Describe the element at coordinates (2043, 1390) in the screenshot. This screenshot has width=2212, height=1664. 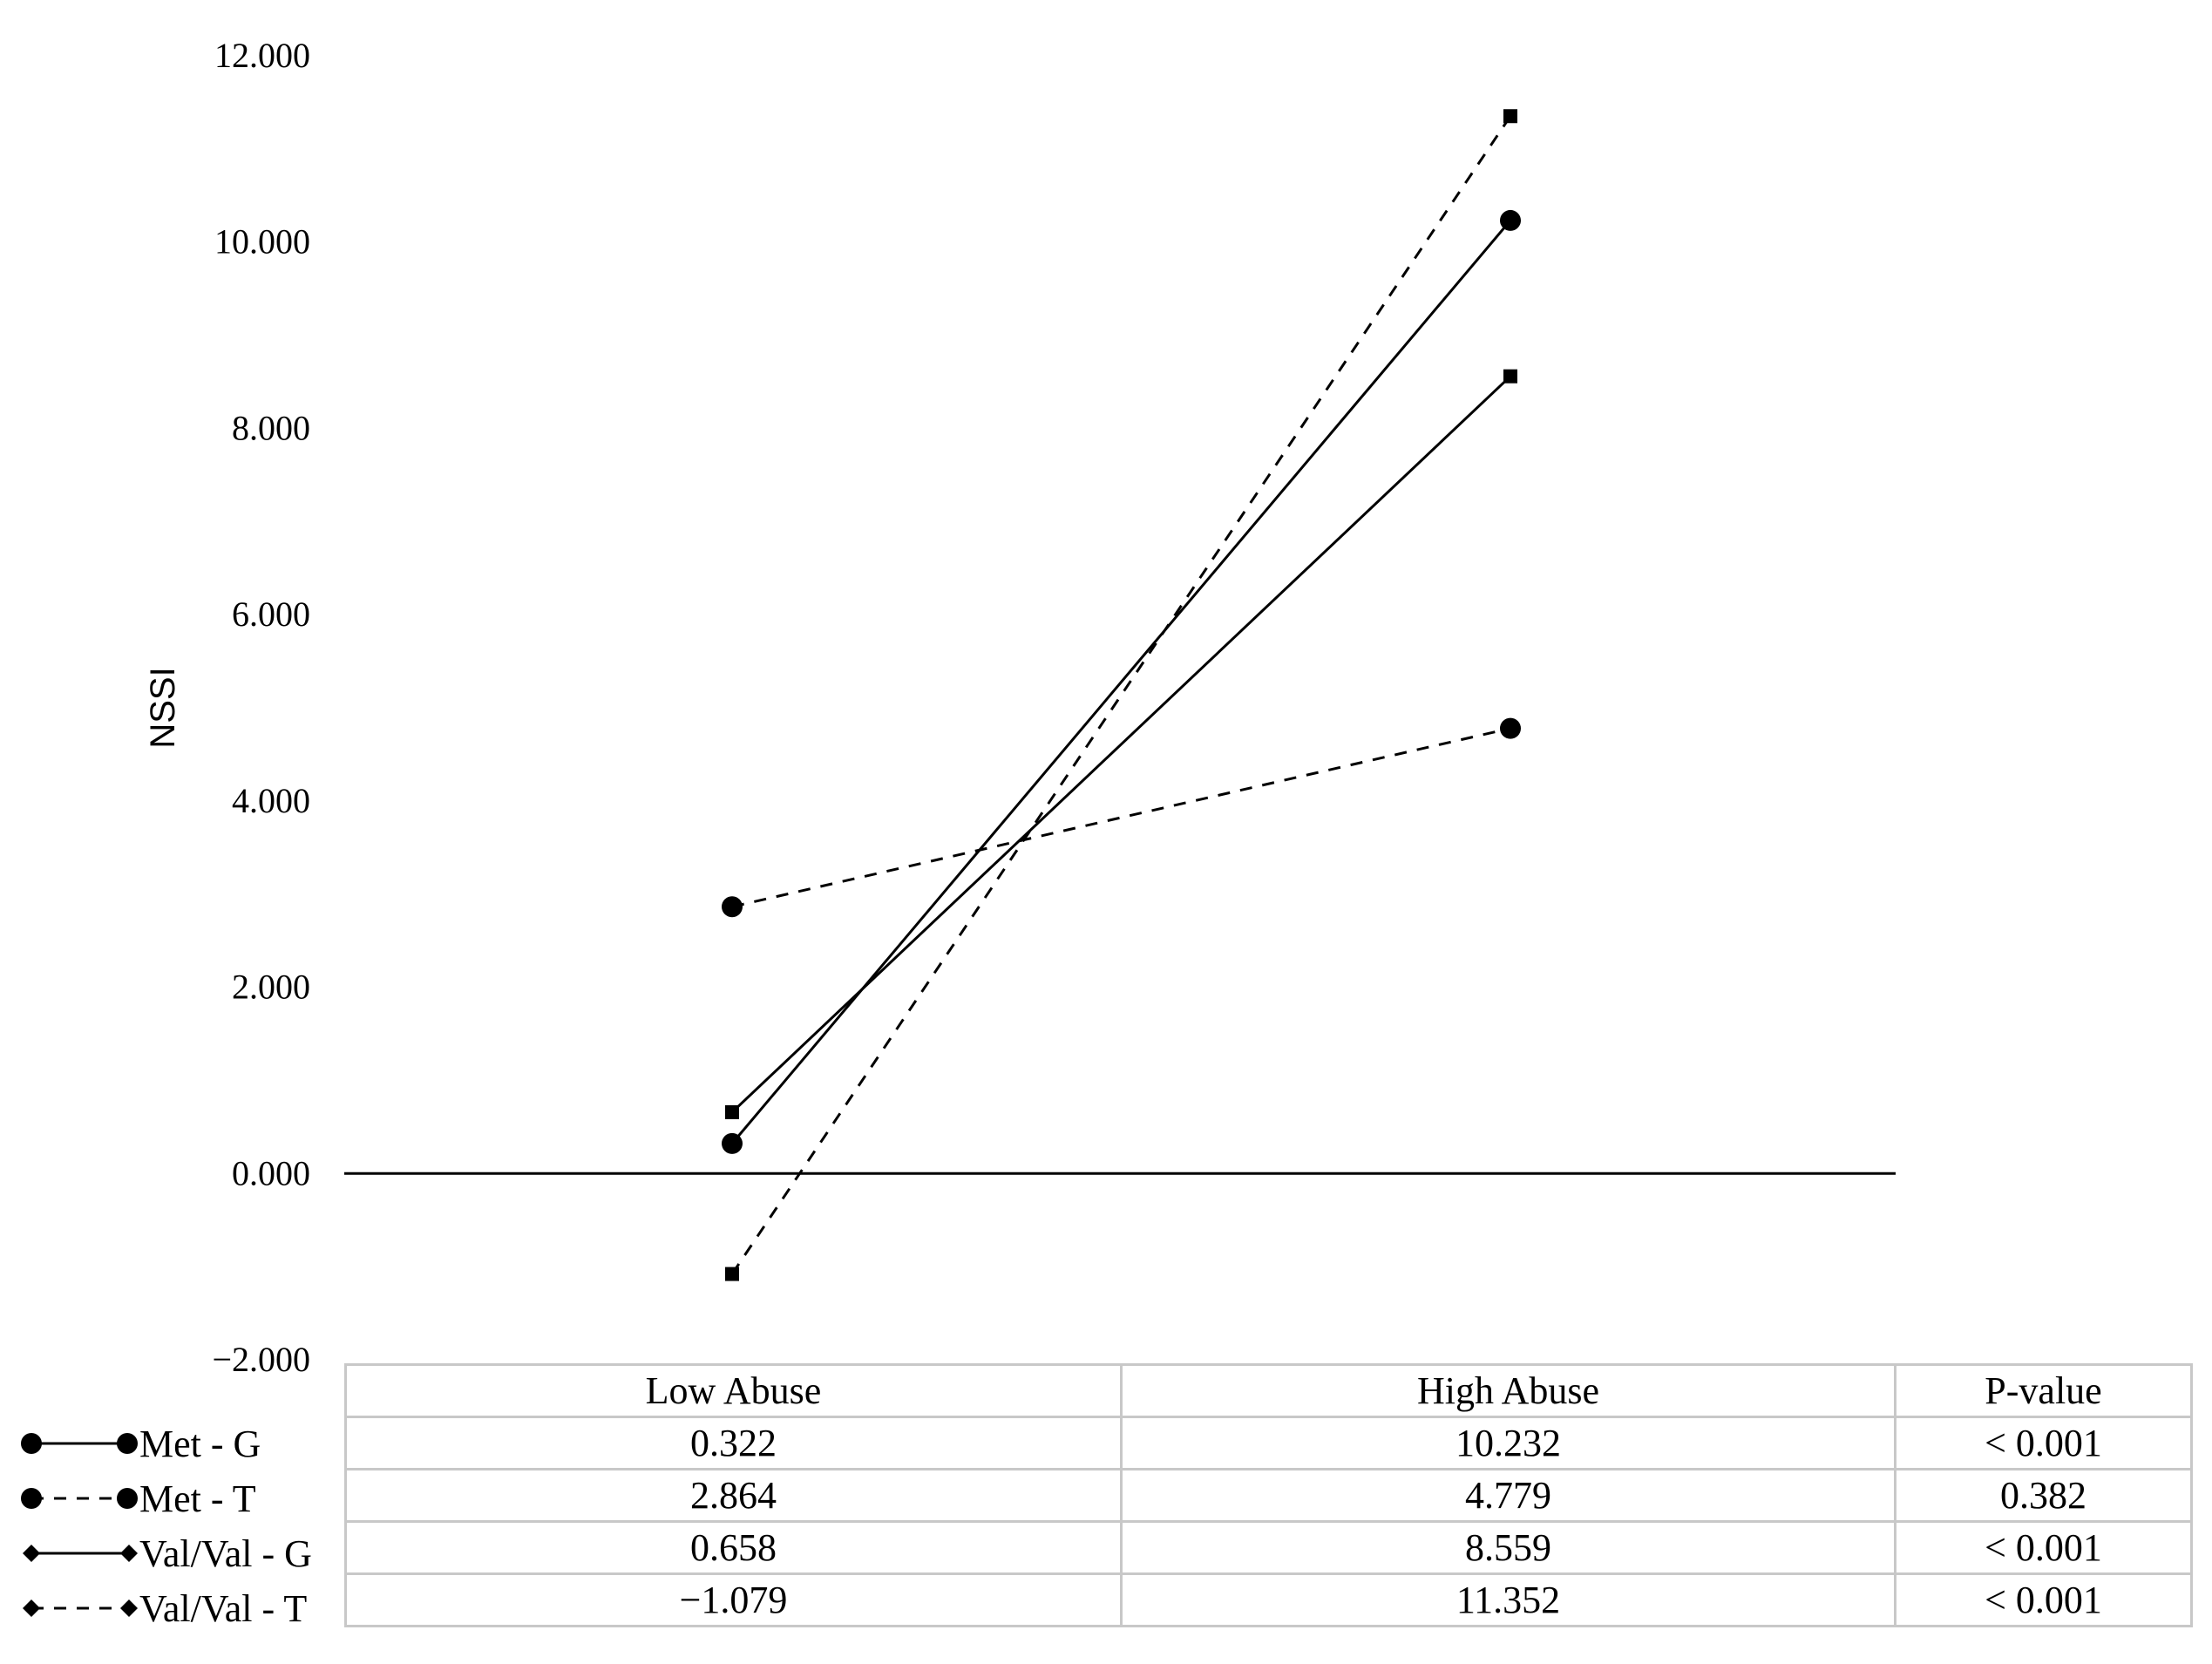
I see `header-p-value: P-value` at that location.